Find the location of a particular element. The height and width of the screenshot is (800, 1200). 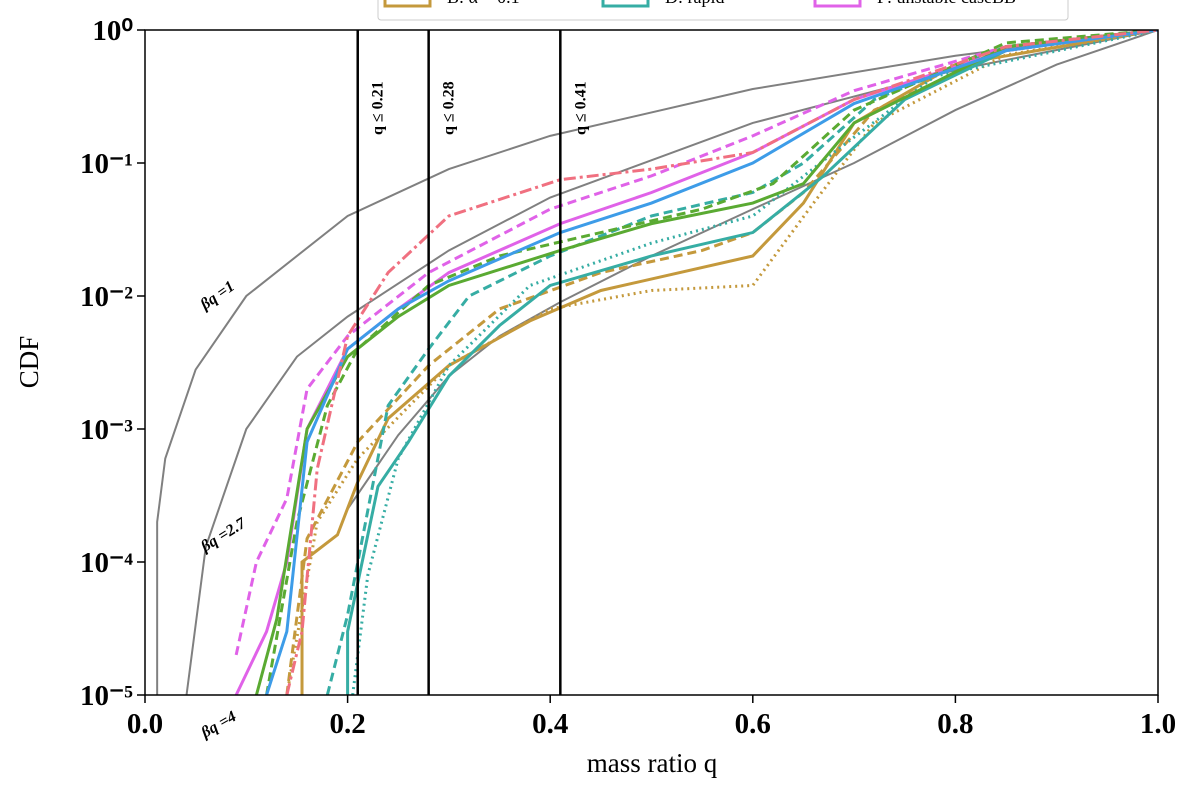

x-tick-label: 0.2 is located at coordinates (347, 724).